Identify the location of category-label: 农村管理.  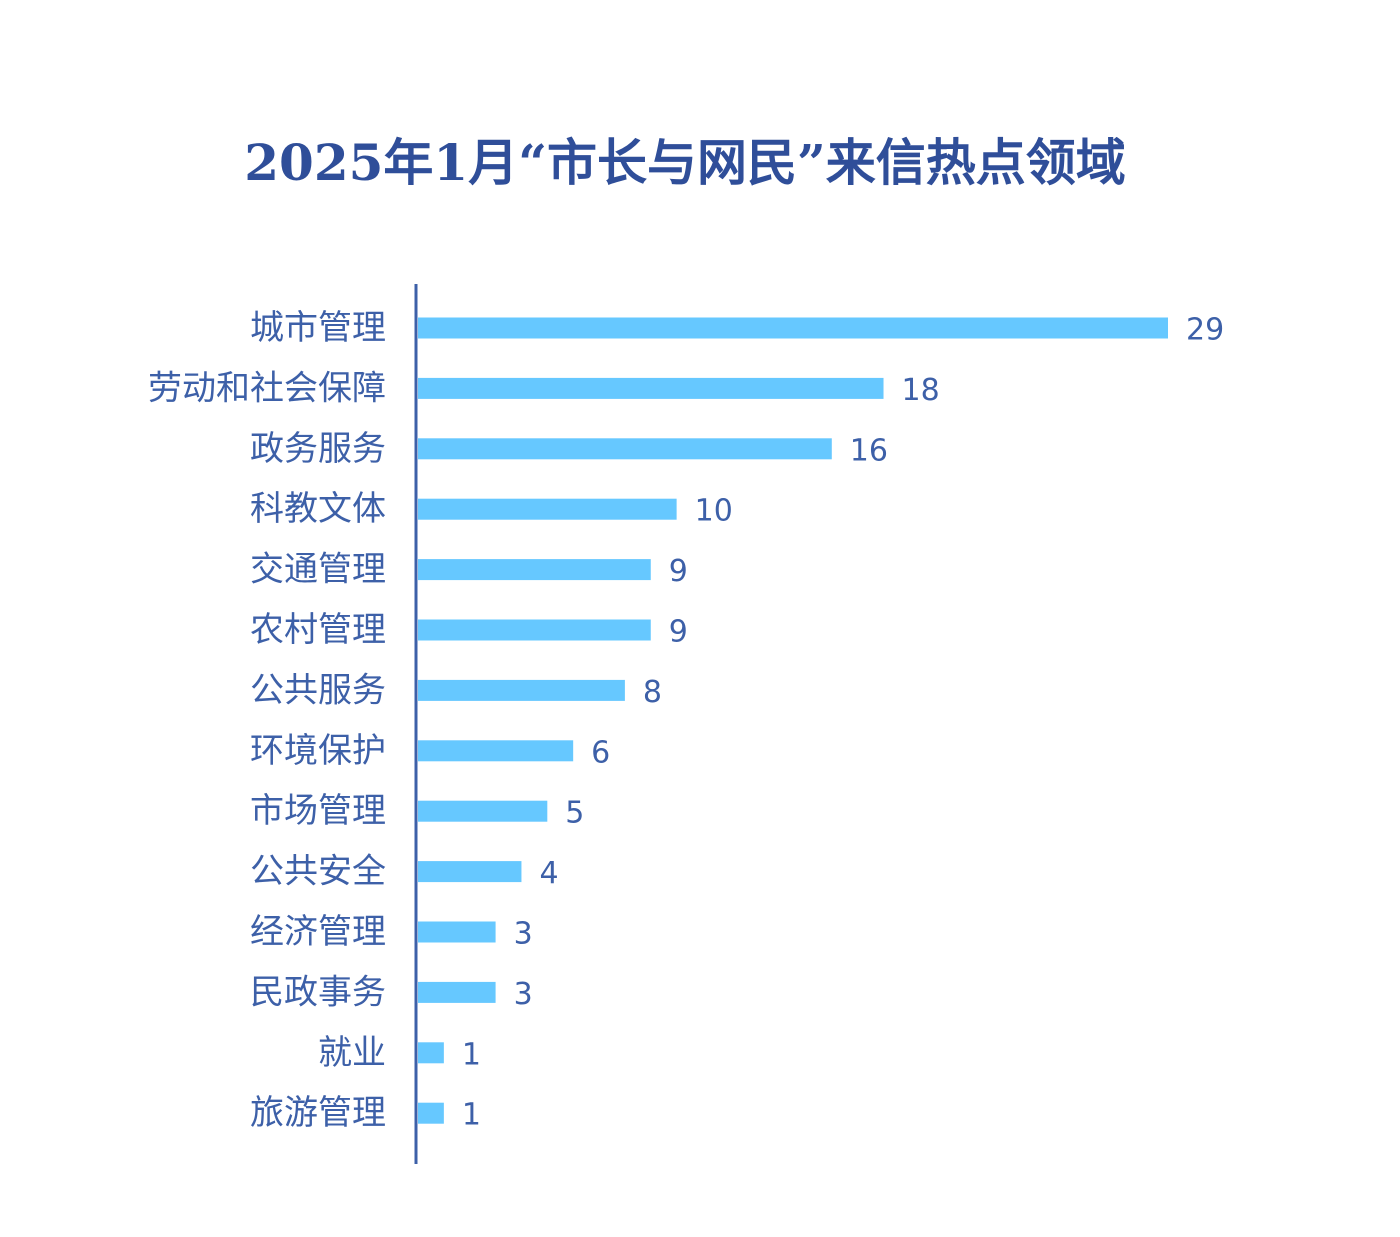
(318, 630).